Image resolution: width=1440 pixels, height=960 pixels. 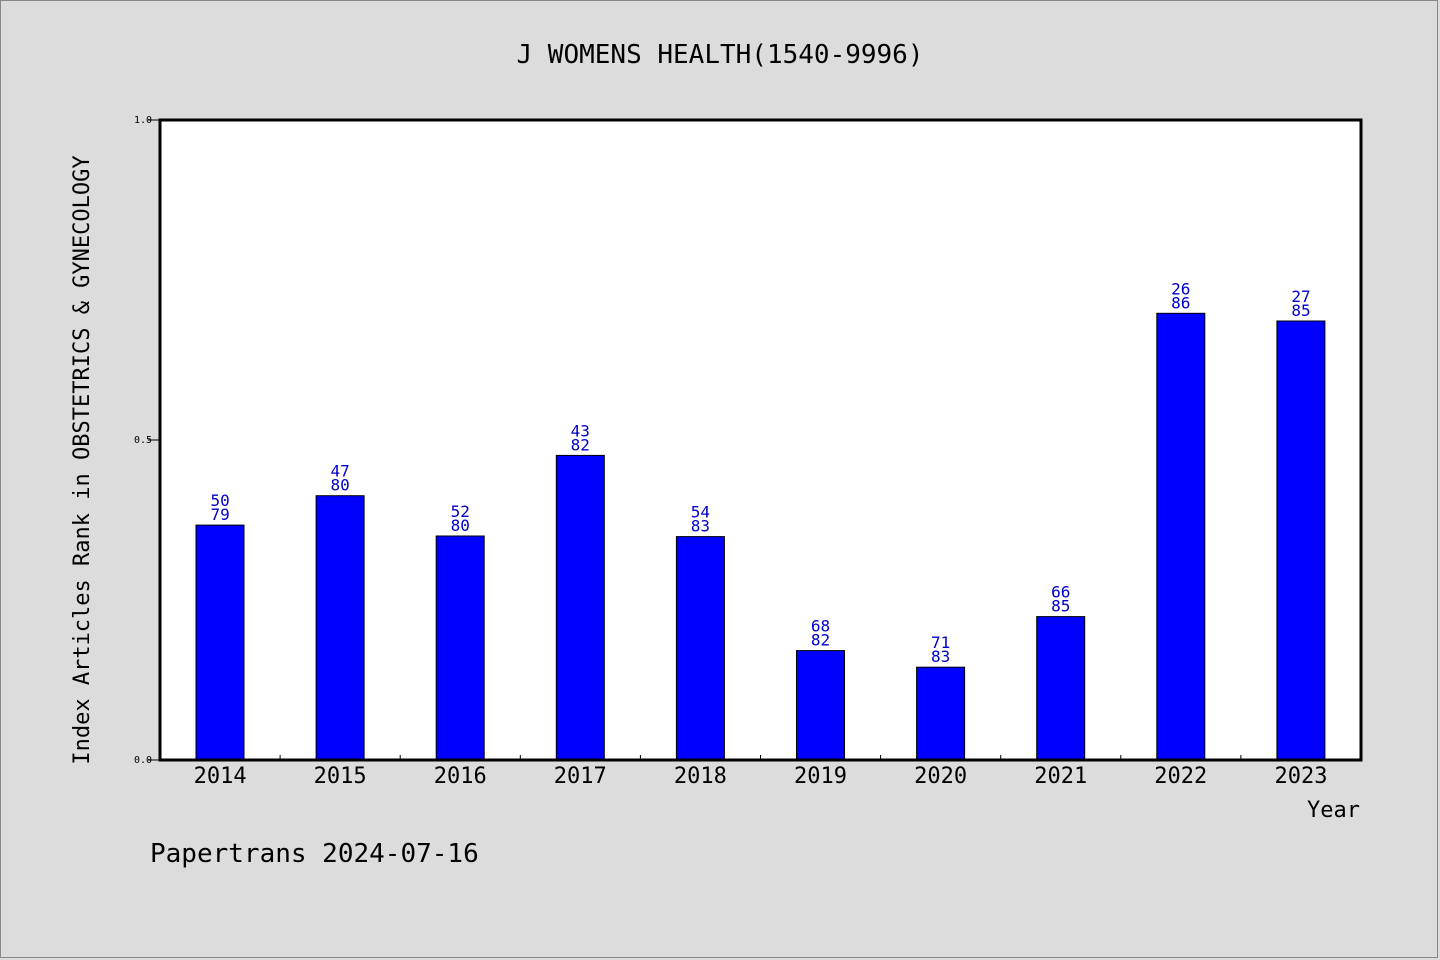 What do you see at coordinates (720, 55) in the screenshot?
I see `chart-title: J WOMENS HEALTH(1540-9996)` at bounding box center [720, 55].